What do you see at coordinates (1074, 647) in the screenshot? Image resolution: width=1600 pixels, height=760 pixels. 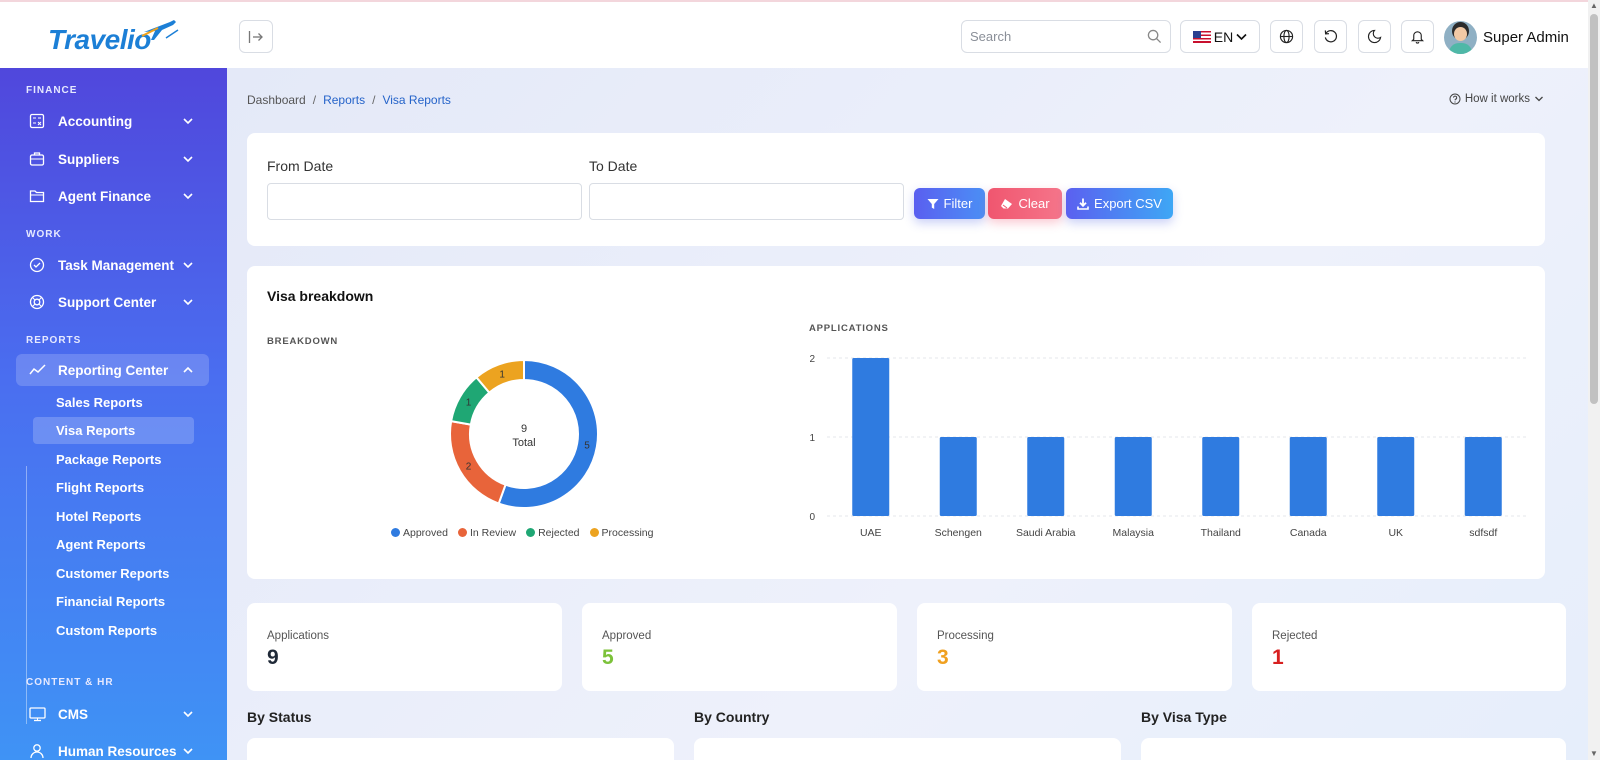 I see `stat-card-processing: Processing 3` at bounding box center [1074, 647].